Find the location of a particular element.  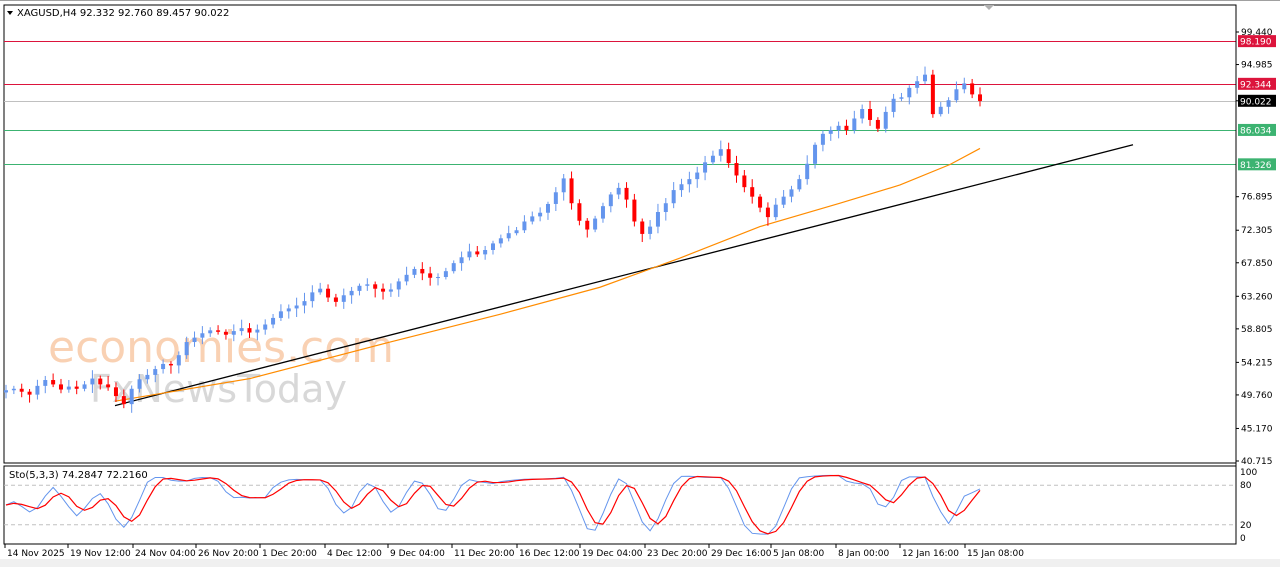

chart-shift-marker-icon is located at coordinates (989, 7).